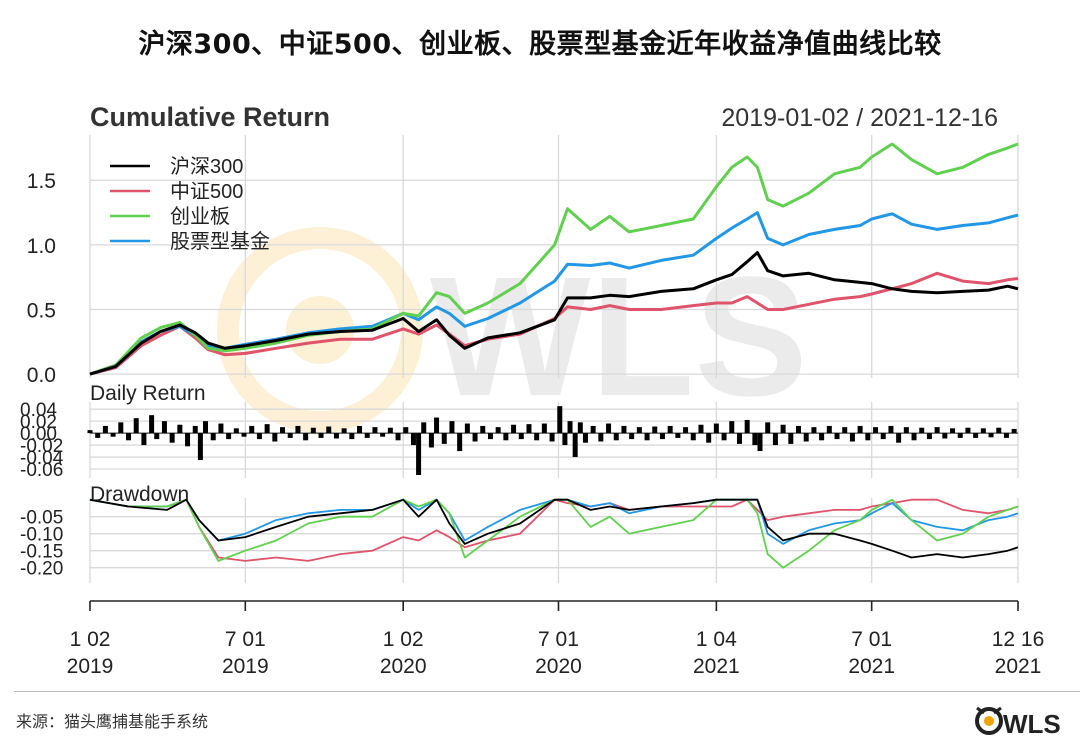 The width and height of the screenshot is (1080, 743). Describe the element at coordinates (716, 639) in the screenshot. I see `x-tick-label: 1 04` at that location.